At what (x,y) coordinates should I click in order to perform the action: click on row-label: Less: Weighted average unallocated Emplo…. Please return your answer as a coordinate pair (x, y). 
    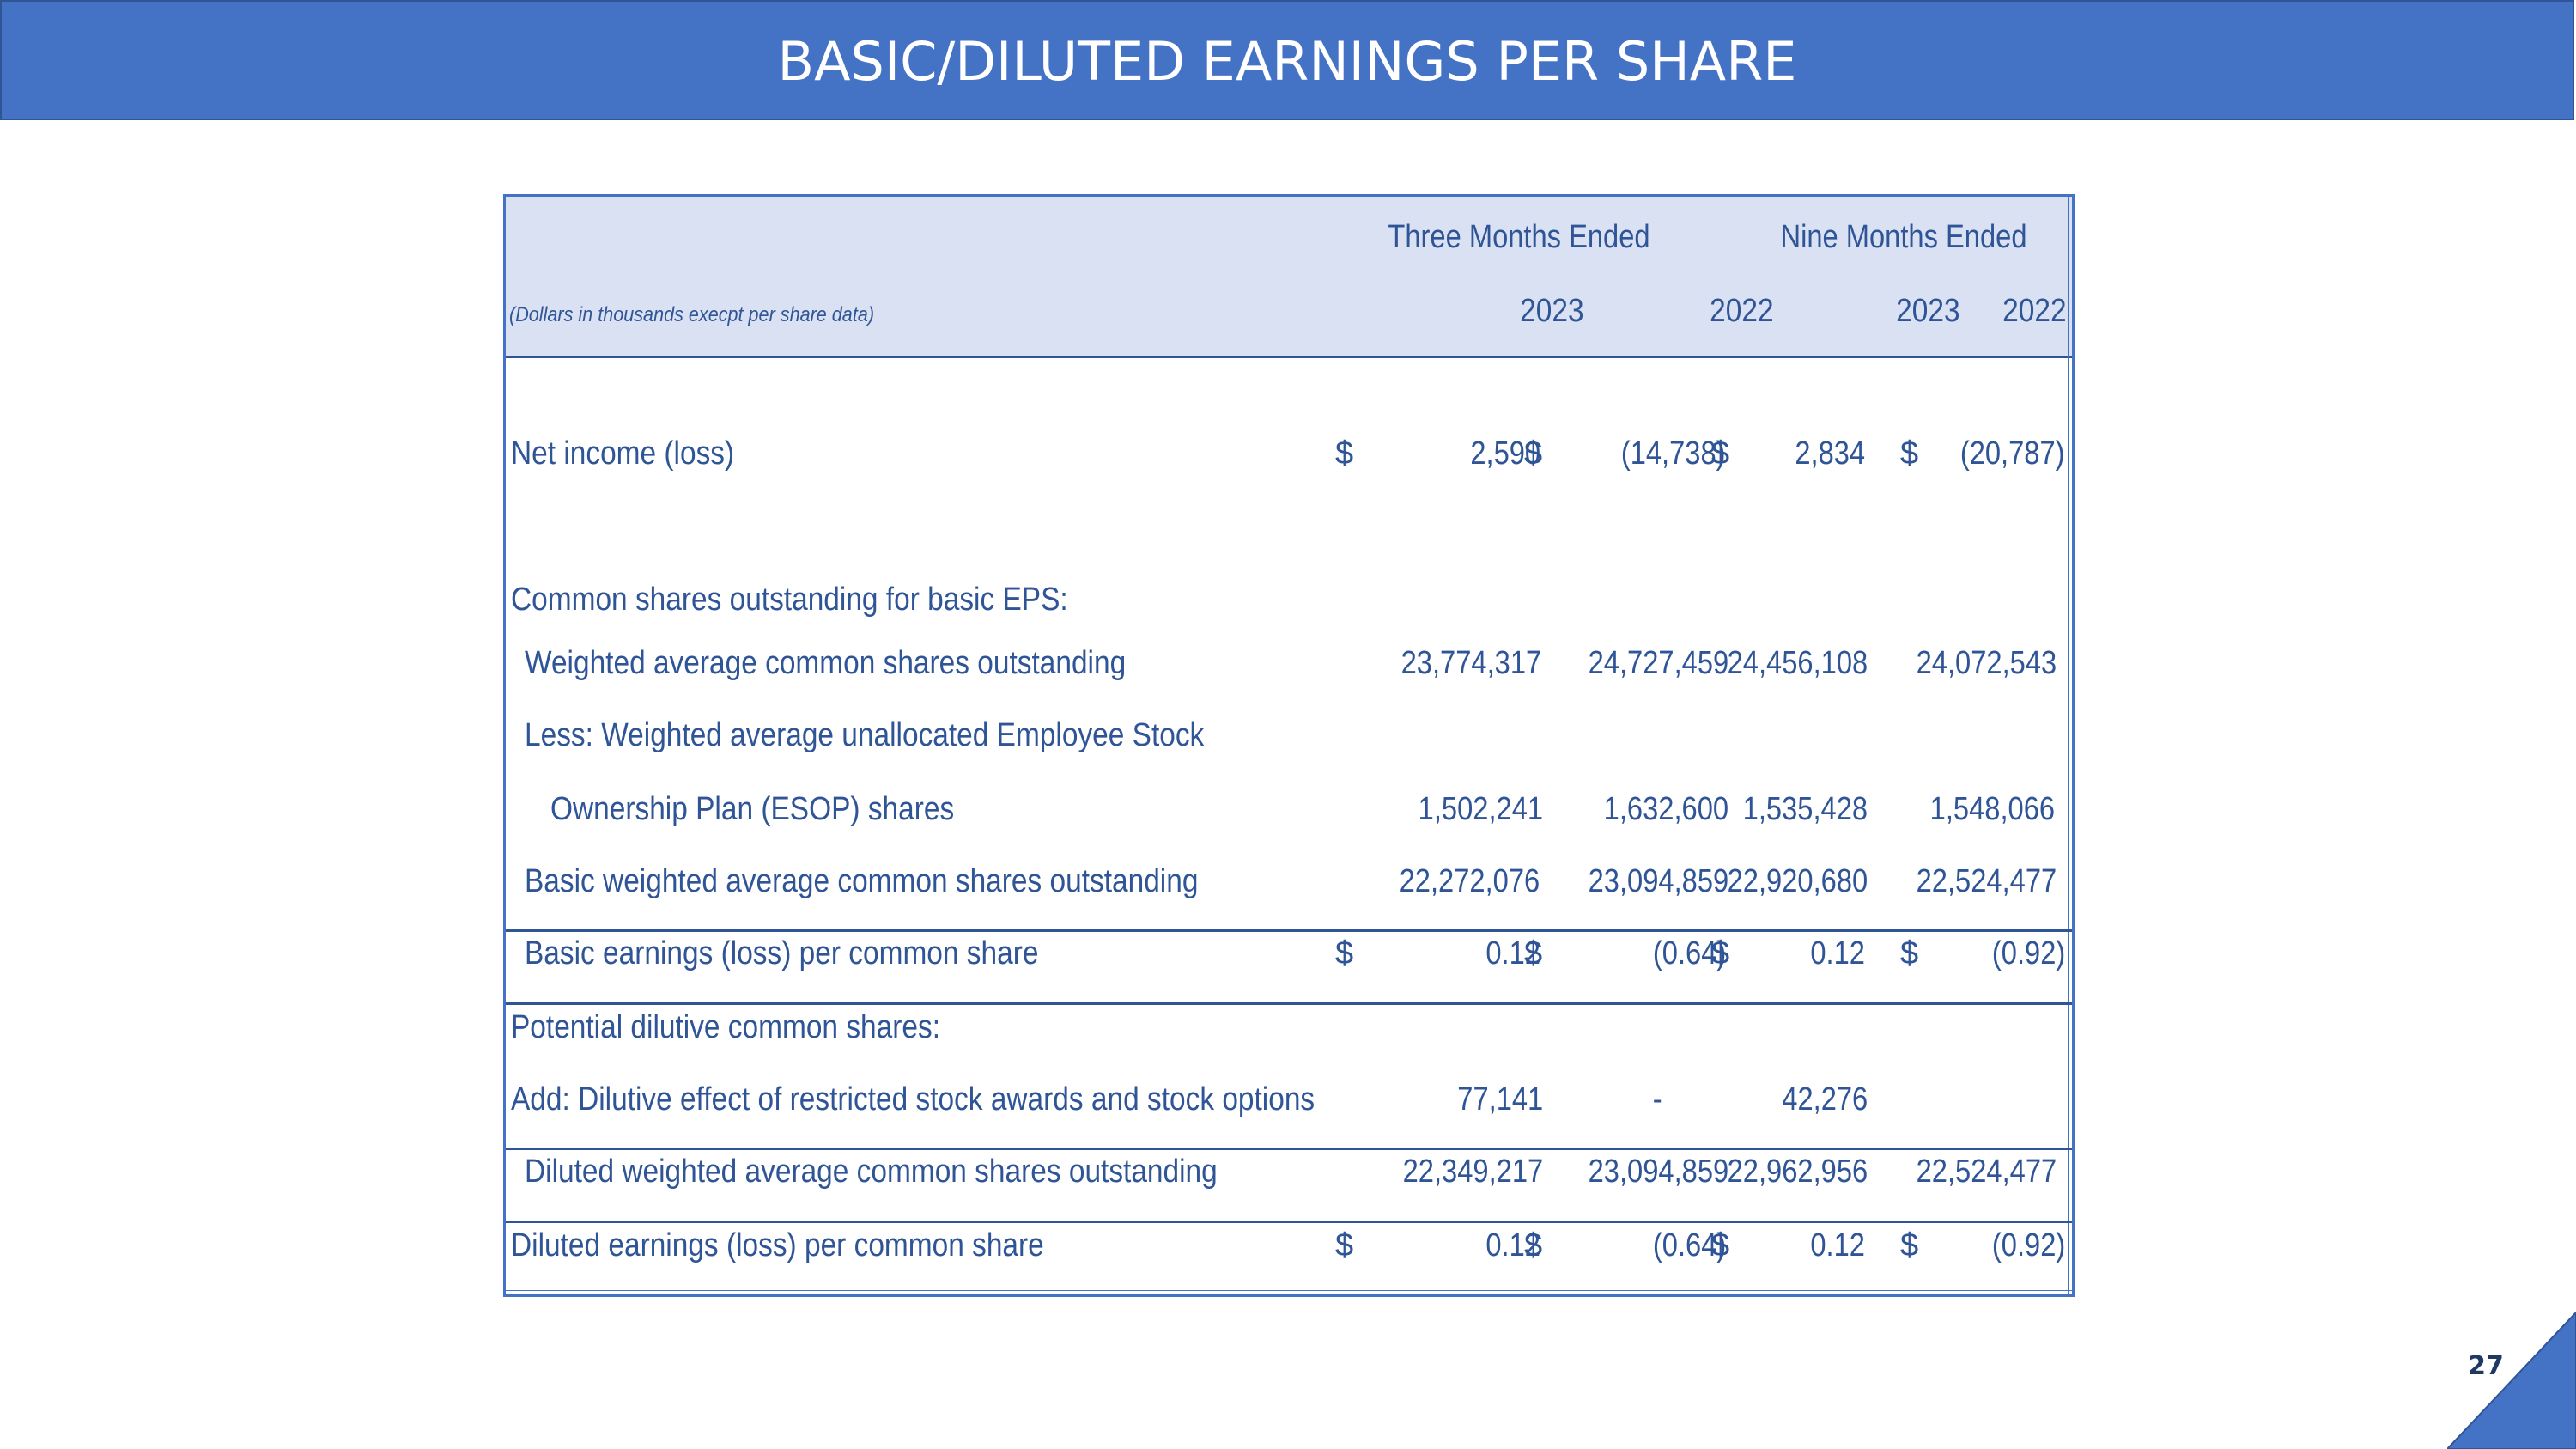
    Looking at the image, I should click on (865, 735).